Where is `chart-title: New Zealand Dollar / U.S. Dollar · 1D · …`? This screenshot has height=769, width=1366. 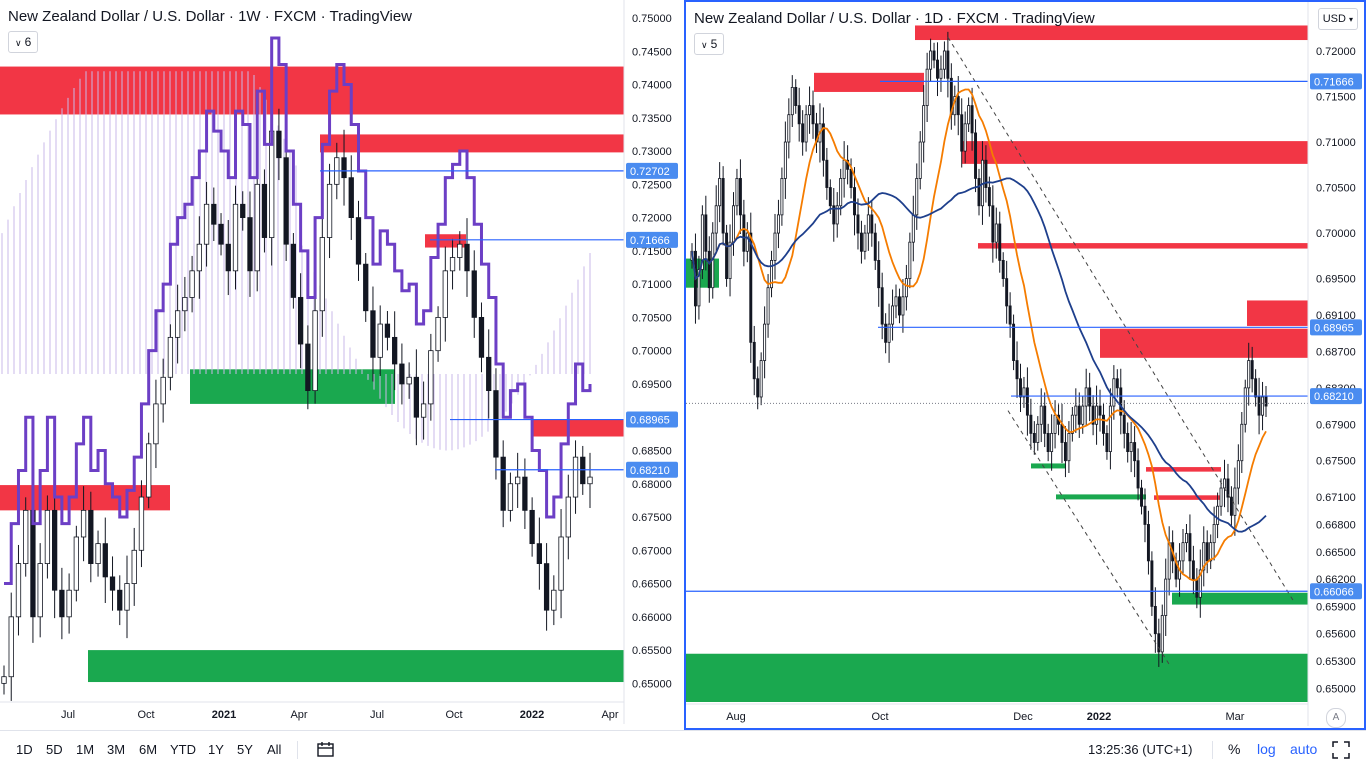
chart-title: New Zealand Dollar / U.S. Dollar · 1D · … is located at coordinates (894, 18).